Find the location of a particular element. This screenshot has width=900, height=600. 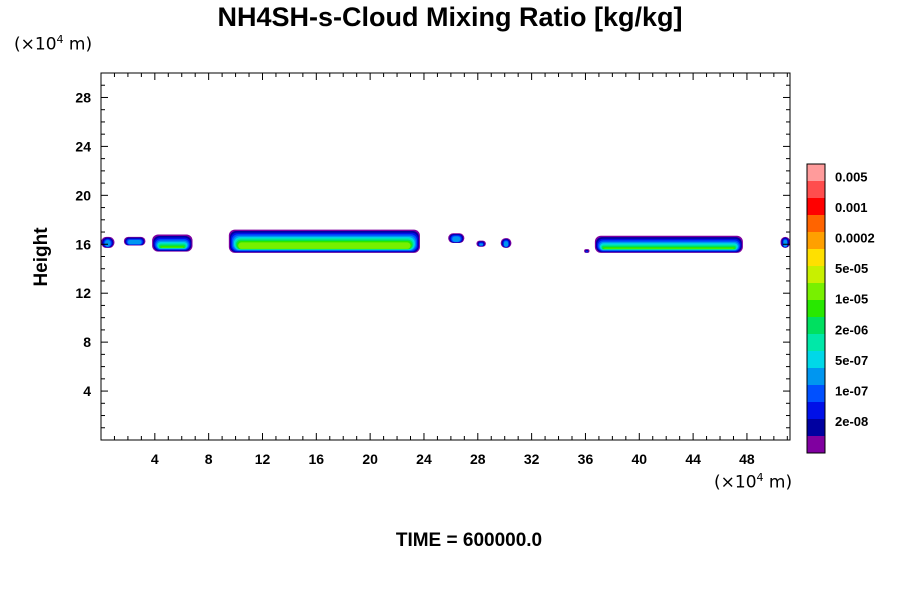

x-tick-label: 24 is located at coordinates (424, 459).